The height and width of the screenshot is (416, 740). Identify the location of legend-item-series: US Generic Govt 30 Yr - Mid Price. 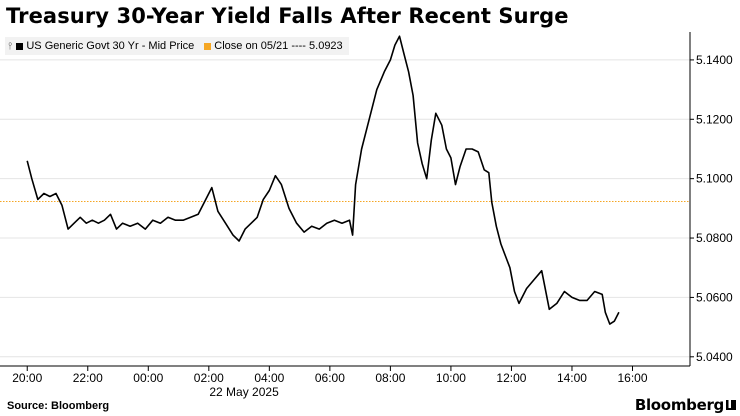
(105, 46).